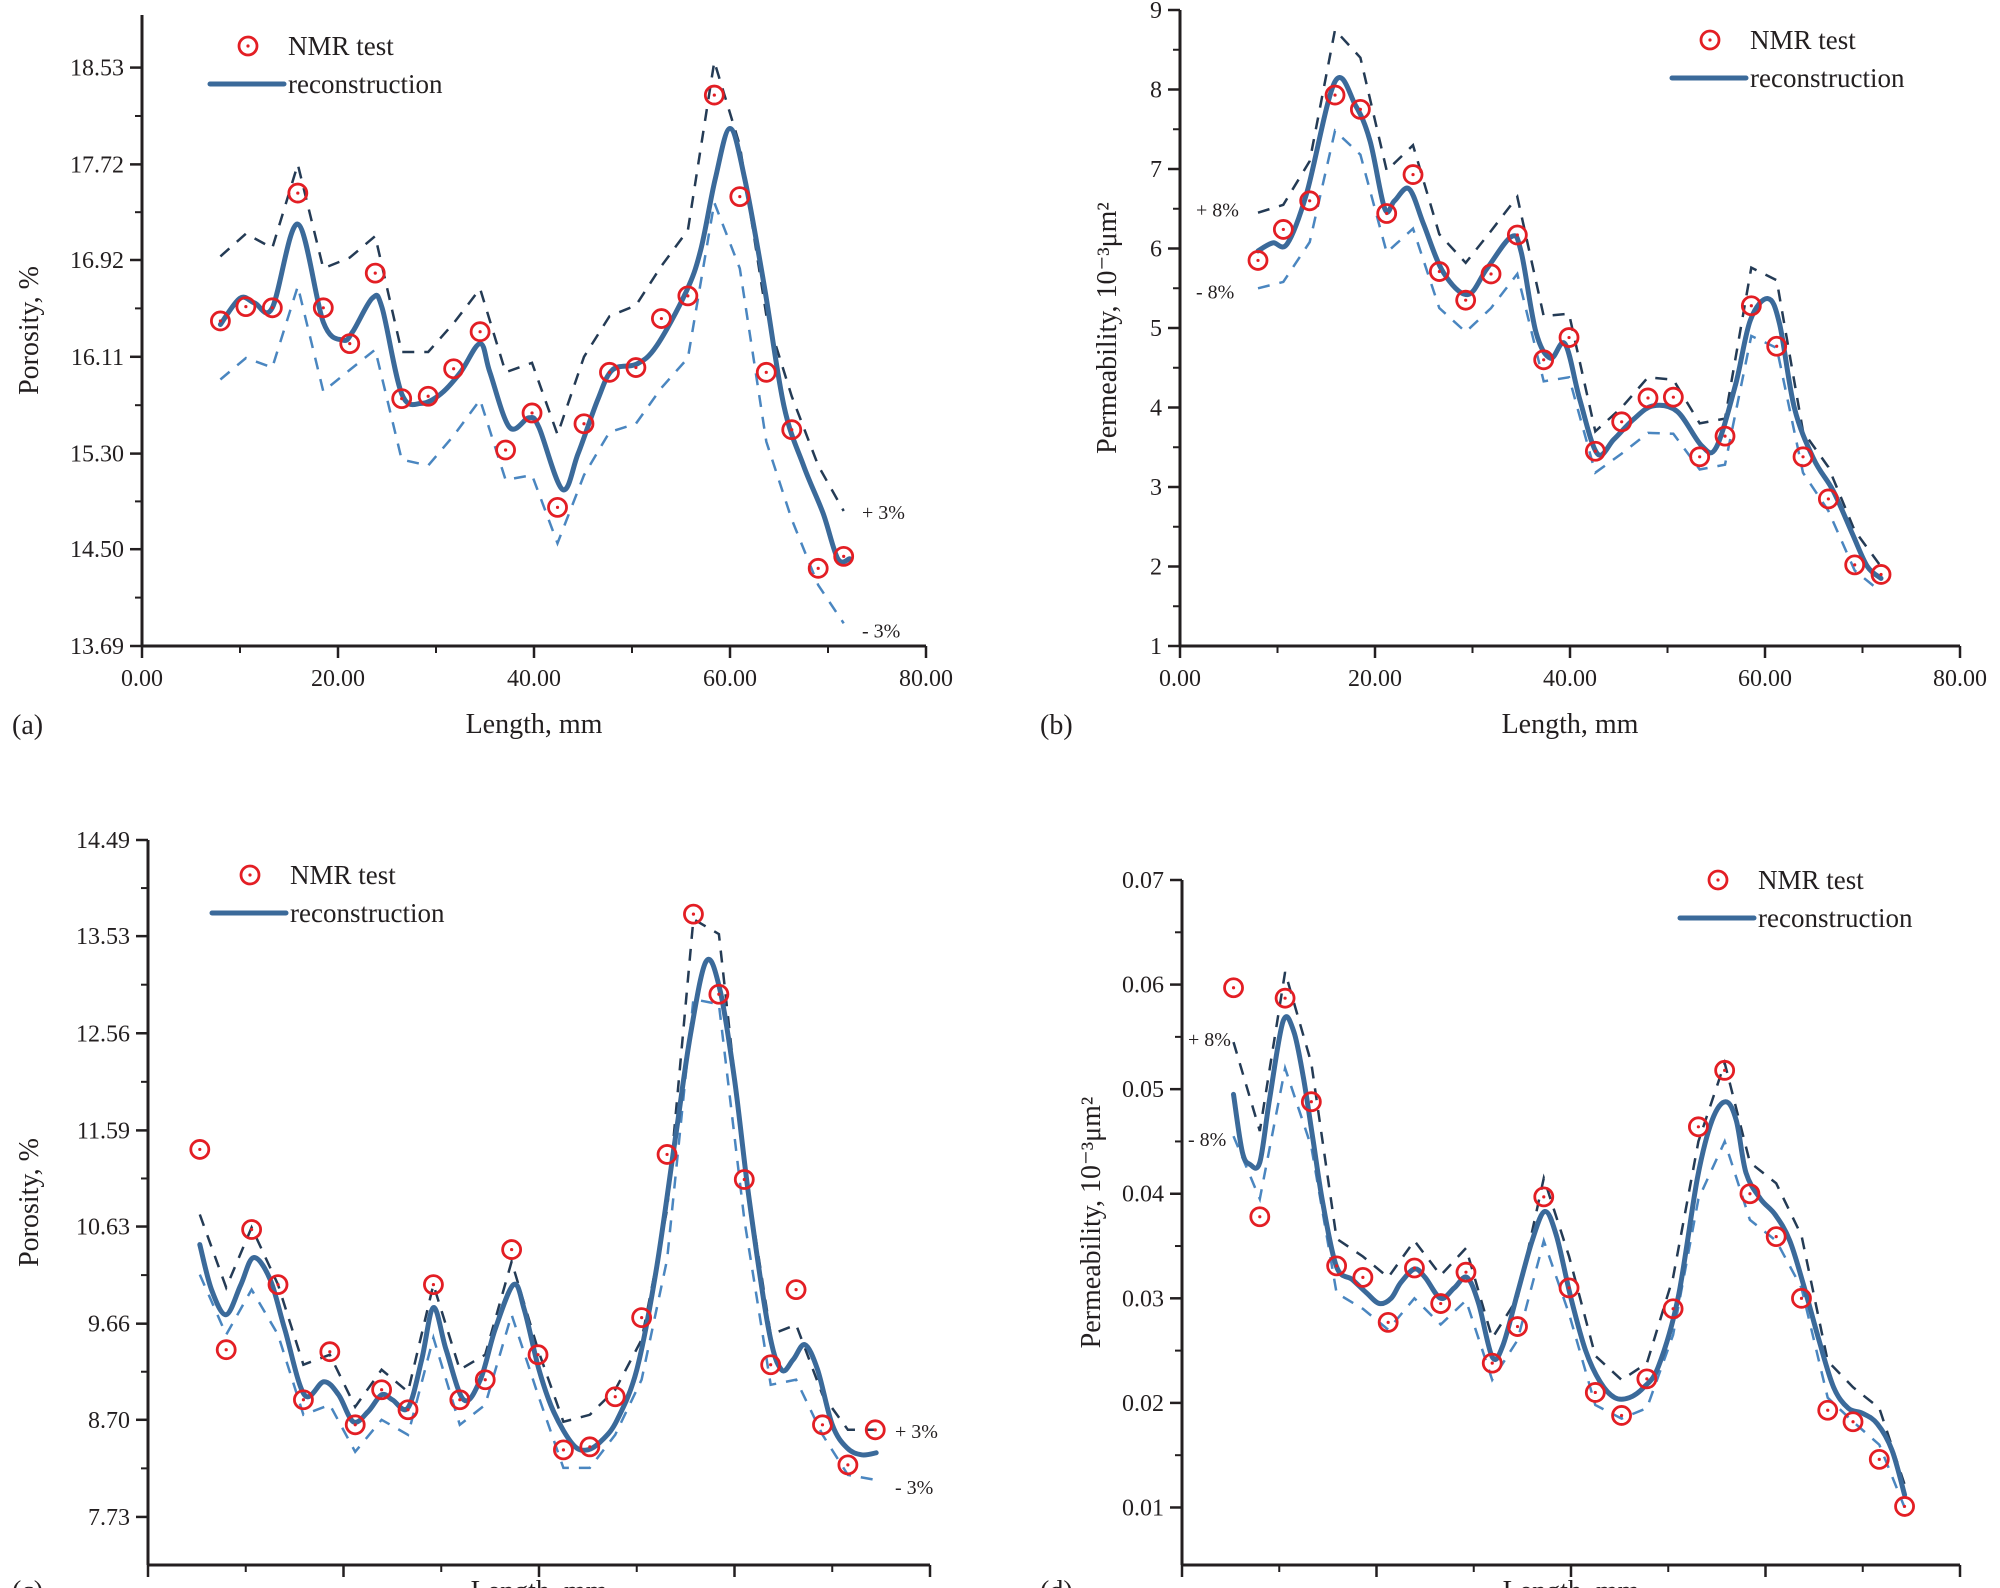  Describe the element at coordinates (916, 1432) in the screenshot. I see `upper-band-label: + 3%` at that location.